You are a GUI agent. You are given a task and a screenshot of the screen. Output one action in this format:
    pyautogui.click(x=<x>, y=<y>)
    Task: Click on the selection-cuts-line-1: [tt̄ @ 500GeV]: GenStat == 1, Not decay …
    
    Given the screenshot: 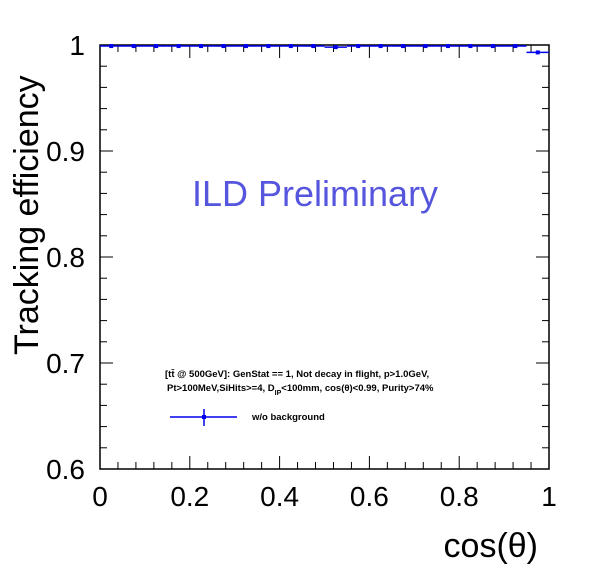 What is the action you would take?
    pyautogui.click(x=297, y=374)
    